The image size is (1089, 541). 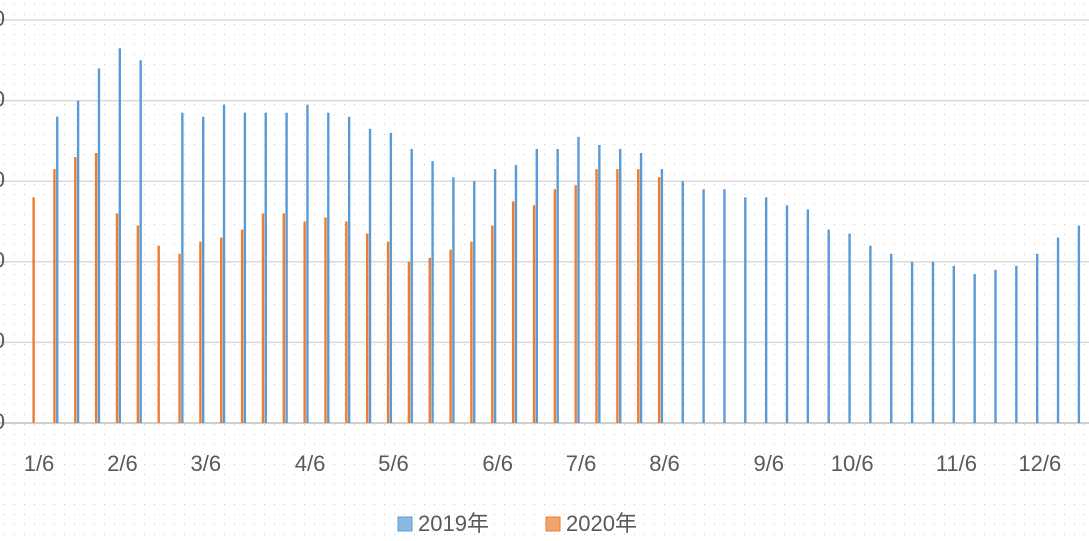 I want to click on y-tick-label: 100, so click(x=2, y=18).